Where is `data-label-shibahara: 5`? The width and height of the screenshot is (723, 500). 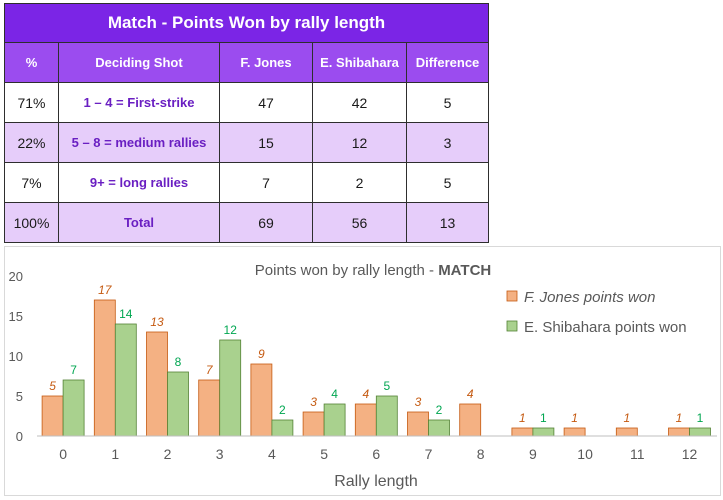
data-label-shibahara: 5 is located at coordinates (386, 386).